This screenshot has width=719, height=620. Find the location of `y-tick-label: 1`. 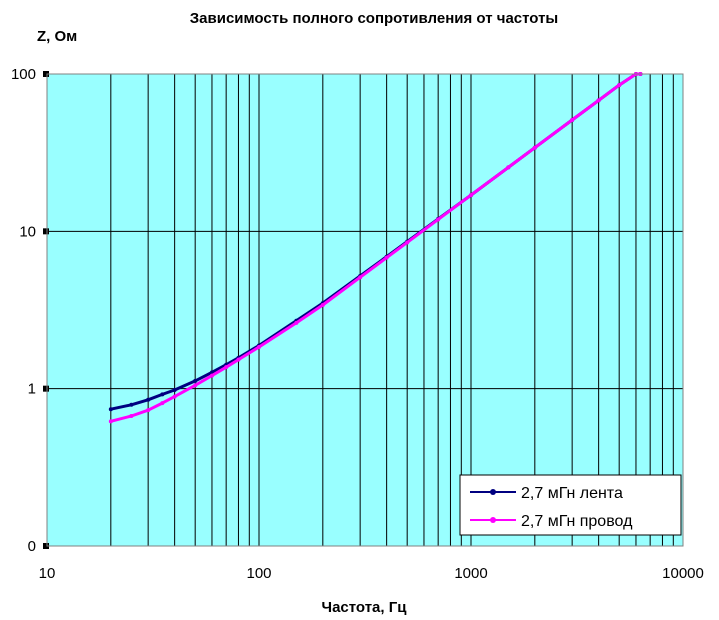

y-tick-label: 1 is located at coordinates (32, 389).